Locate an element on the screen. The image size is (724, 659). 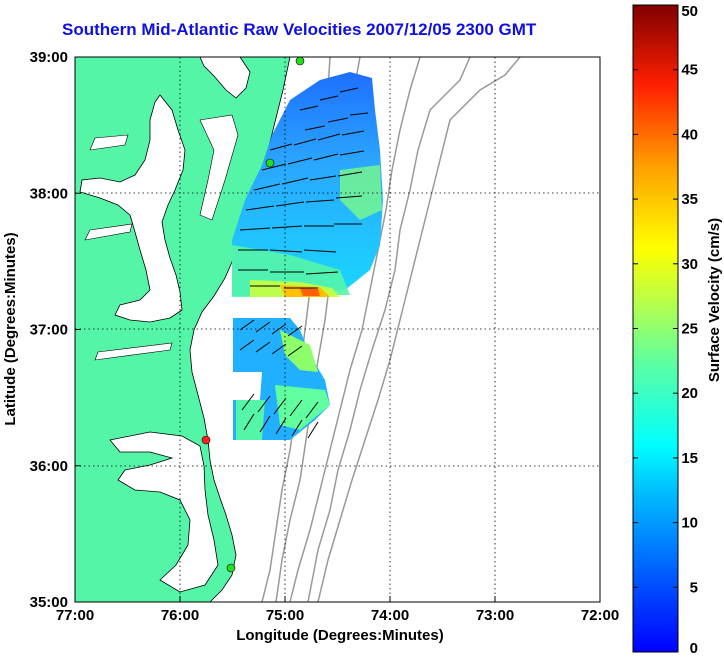
colorbar-tick-label: 15 is located at coordinates (689, 458).